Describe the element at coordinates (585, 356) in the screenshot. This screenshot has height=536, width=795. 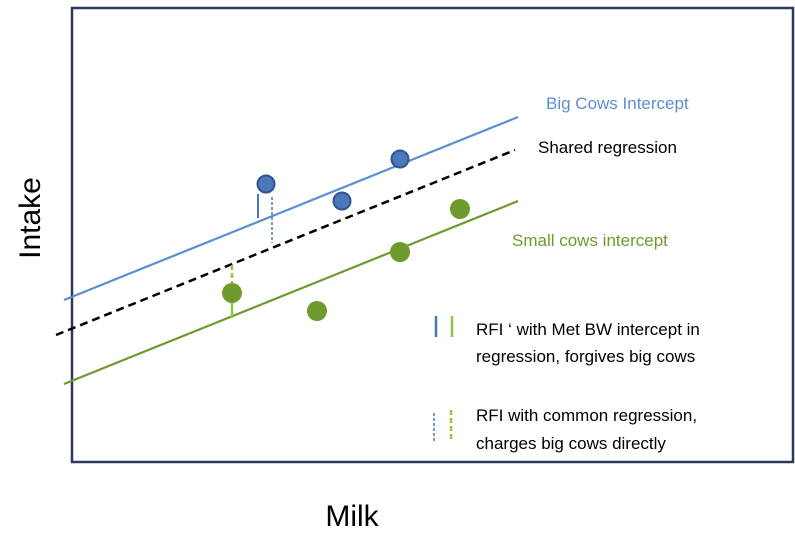
I see `legend-item1-line2: regression, forgives big cows` at that location.